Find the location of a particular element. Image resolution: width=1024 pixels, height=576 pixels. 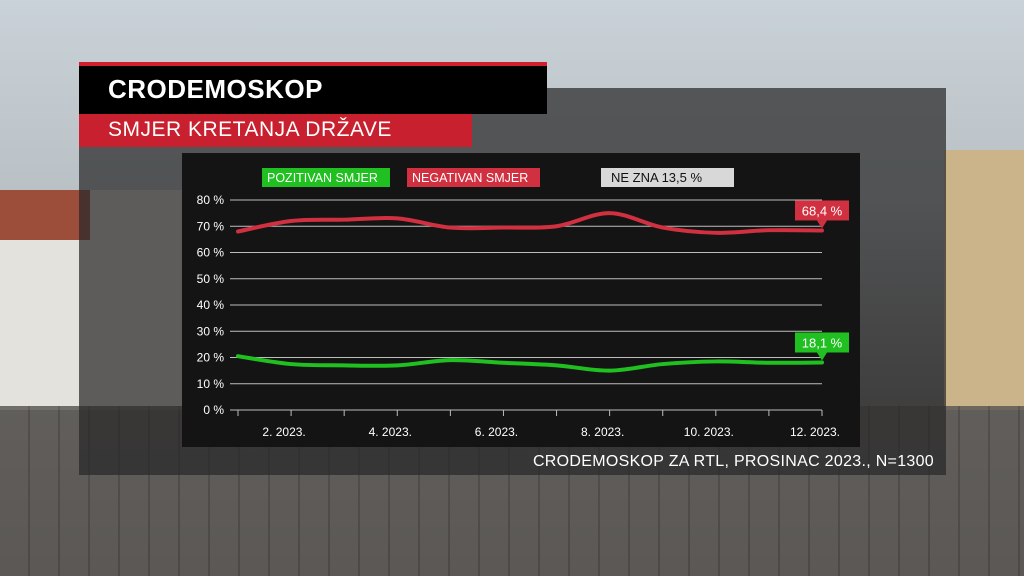

legend-dont-know-swatch is located at coordinates (667, 177).